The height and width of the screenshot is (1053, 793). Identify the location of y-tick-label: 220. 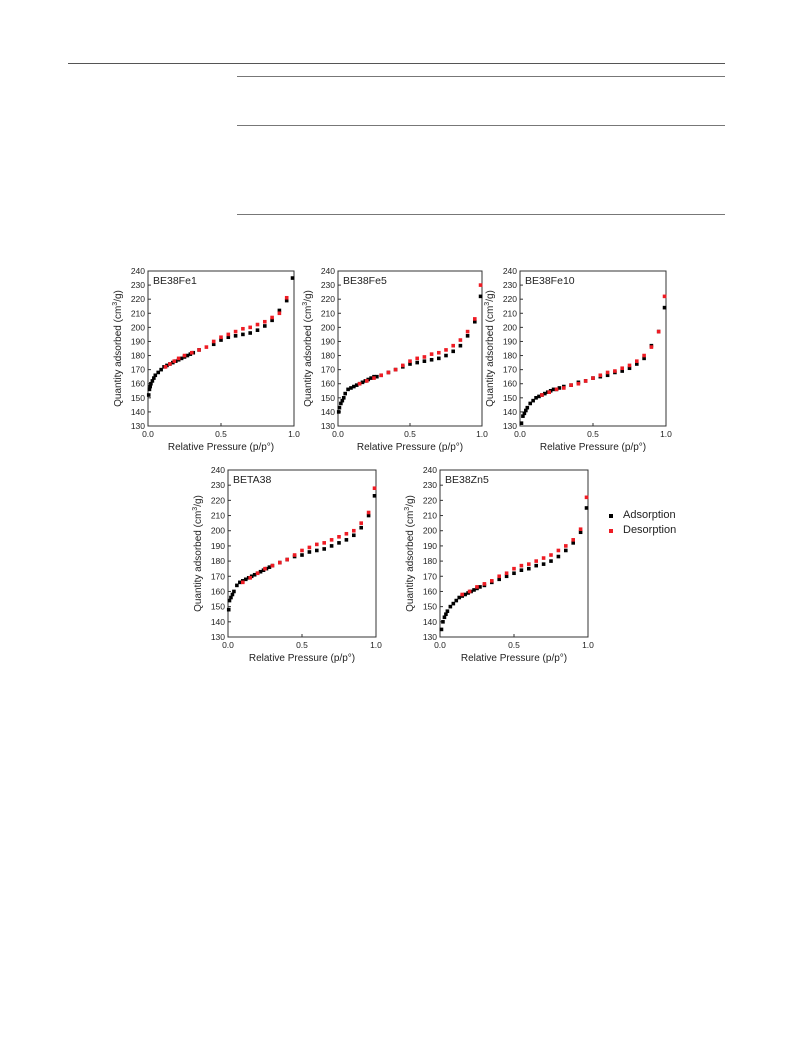
(138, 299).